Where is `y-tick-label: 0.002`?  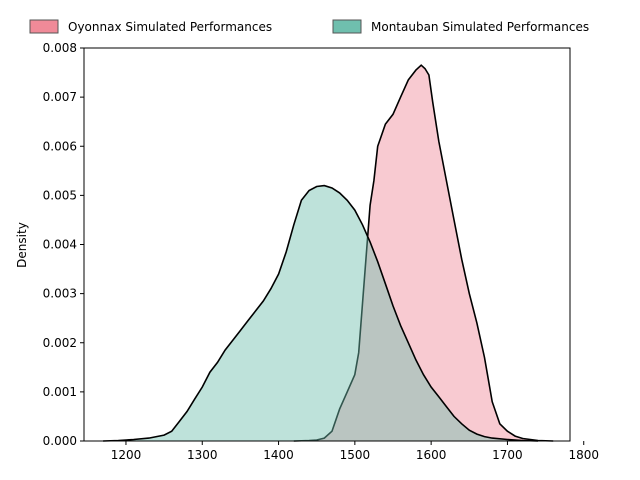 y-tick-label: 0.002 is located at coordinates (60, 343).